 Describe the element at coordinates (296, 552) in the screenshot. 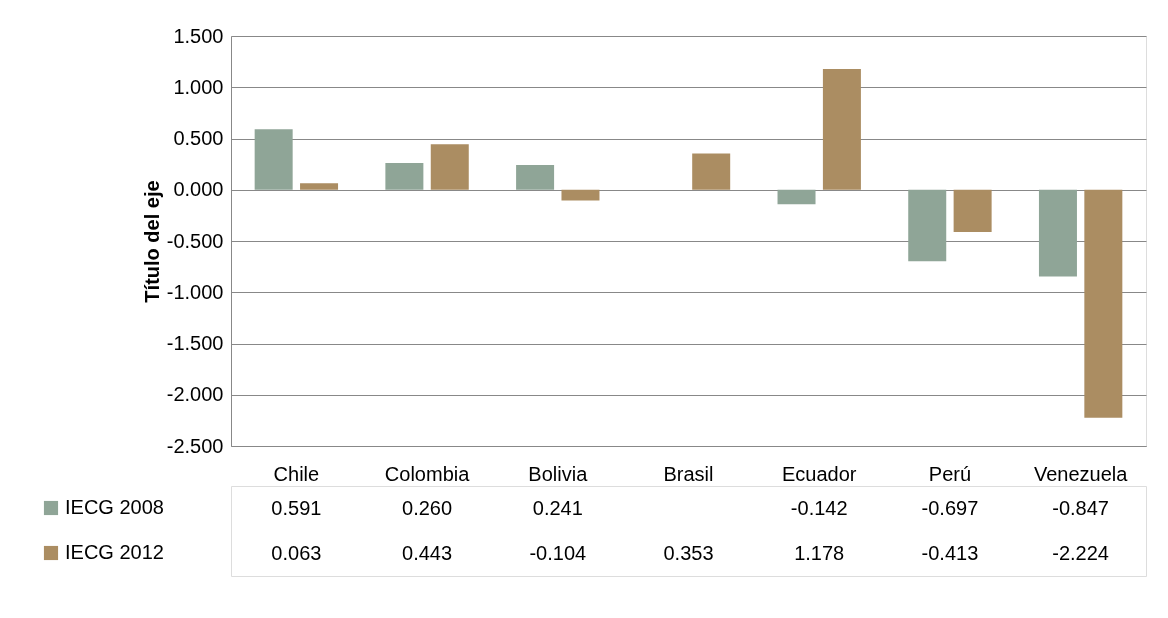

I see `data-label: 0.063` at that location.